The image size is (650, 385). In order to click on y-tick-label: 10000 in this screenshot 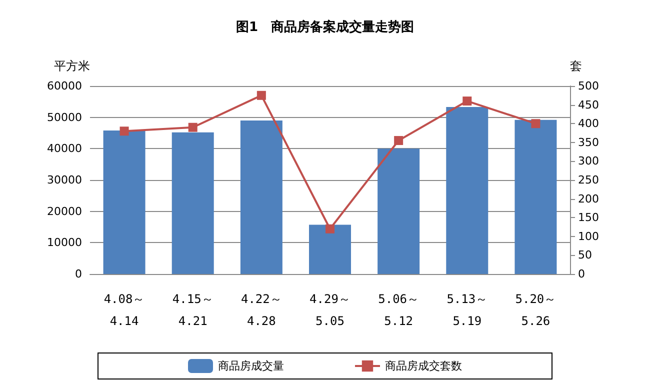, I will do `click(64, 243)`.